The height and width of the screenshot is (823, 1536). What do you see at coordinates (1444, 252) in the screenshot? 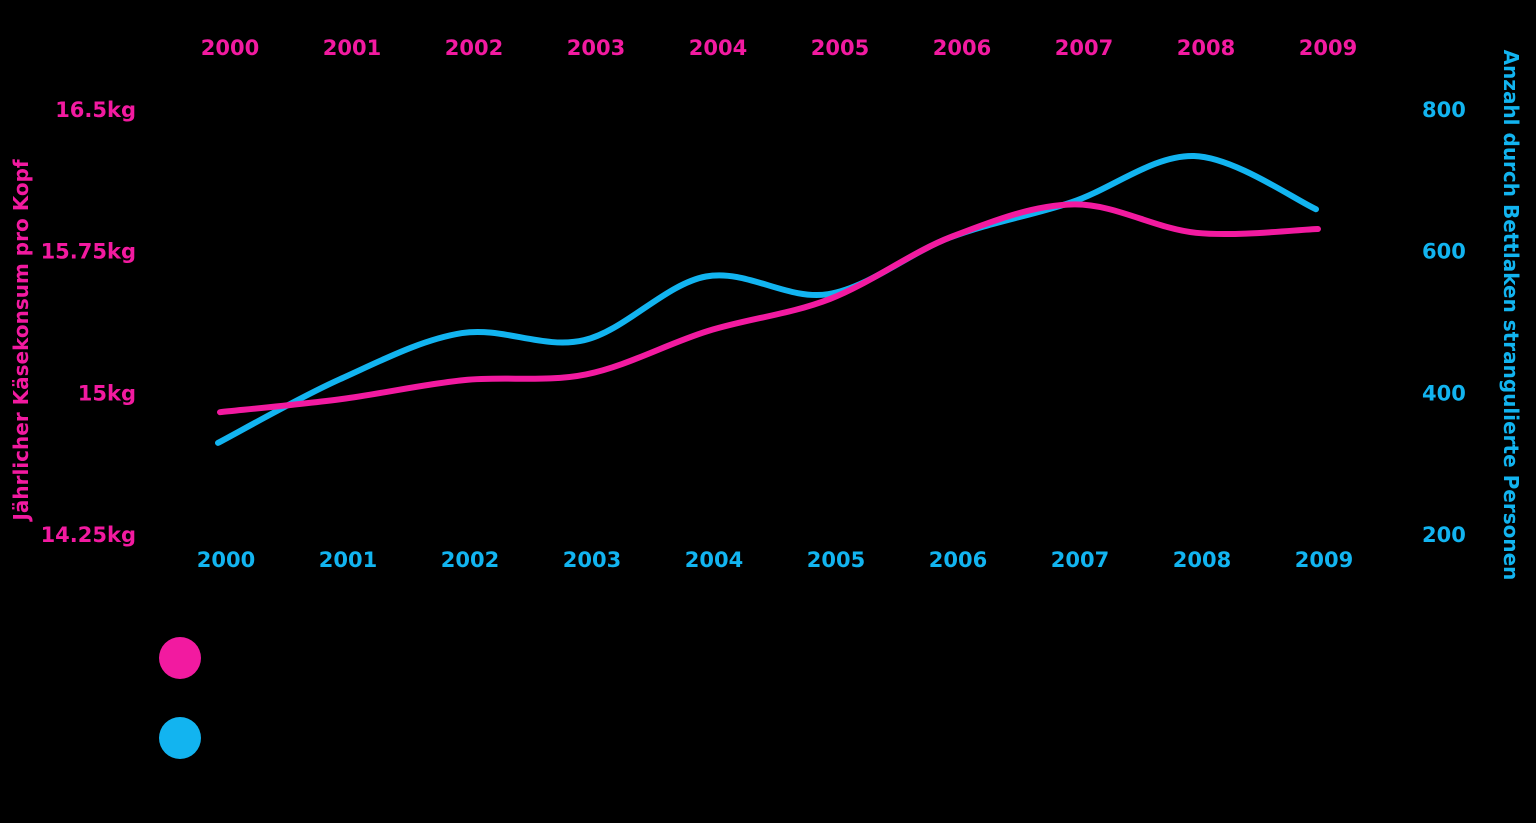
I see `right-y-tick-label: 600` at bounding box center [1444, 252].